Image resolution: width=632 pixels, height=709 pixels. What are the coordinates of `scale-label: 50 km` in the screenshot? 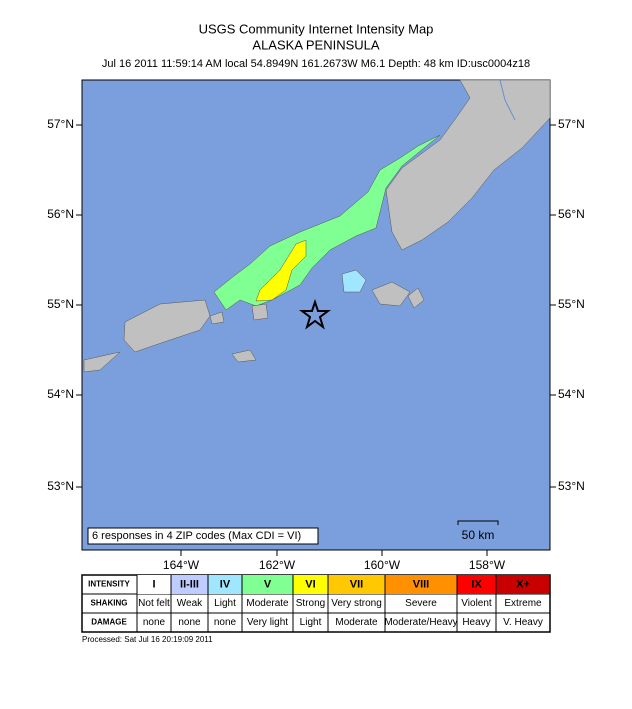 It's located at (478, 535).